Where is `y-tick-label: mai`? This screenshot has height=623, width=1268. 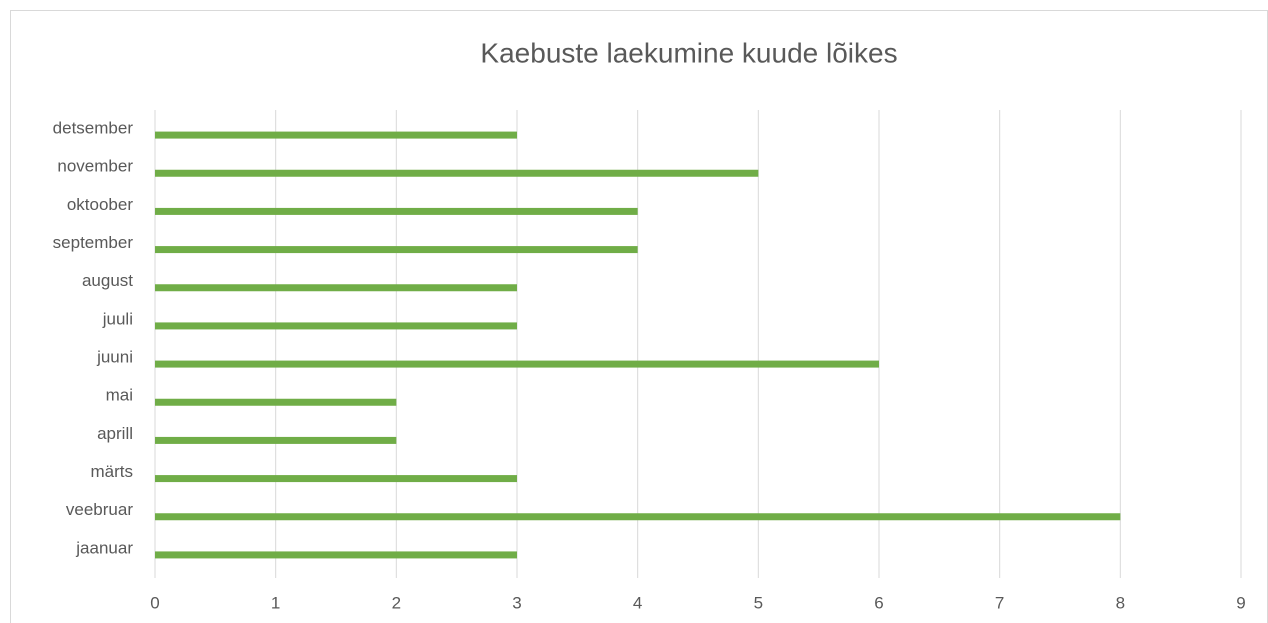
y-tick-label: mai is located at coordinates (119, 395).